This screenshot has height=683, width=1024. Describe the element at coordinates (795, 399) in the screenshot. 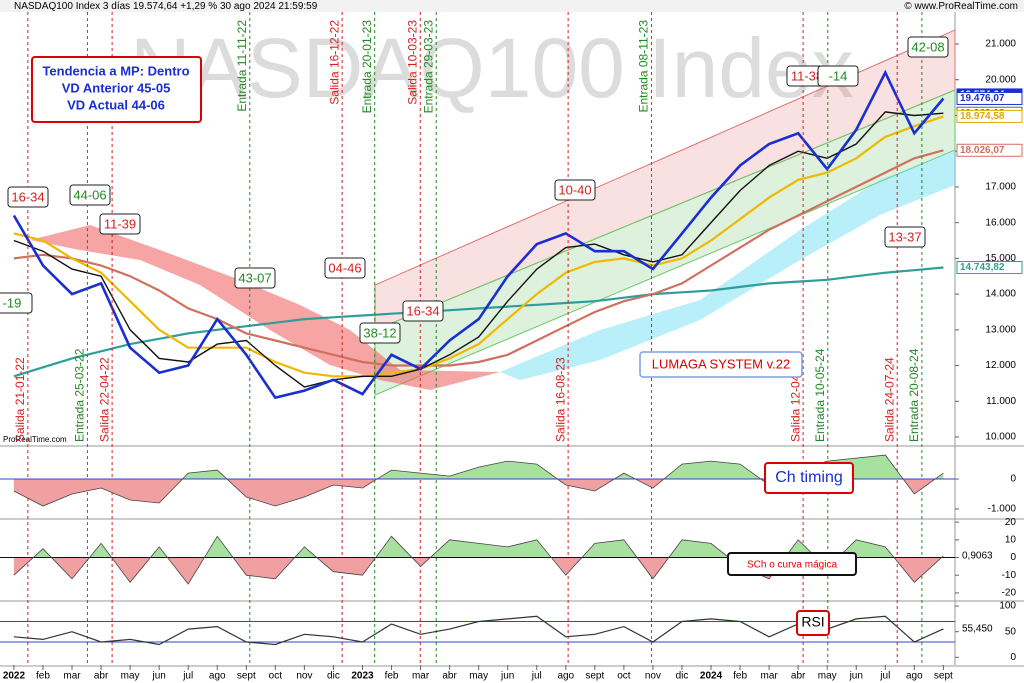

I see `signal-label: Salida 12-04-24` at that location.